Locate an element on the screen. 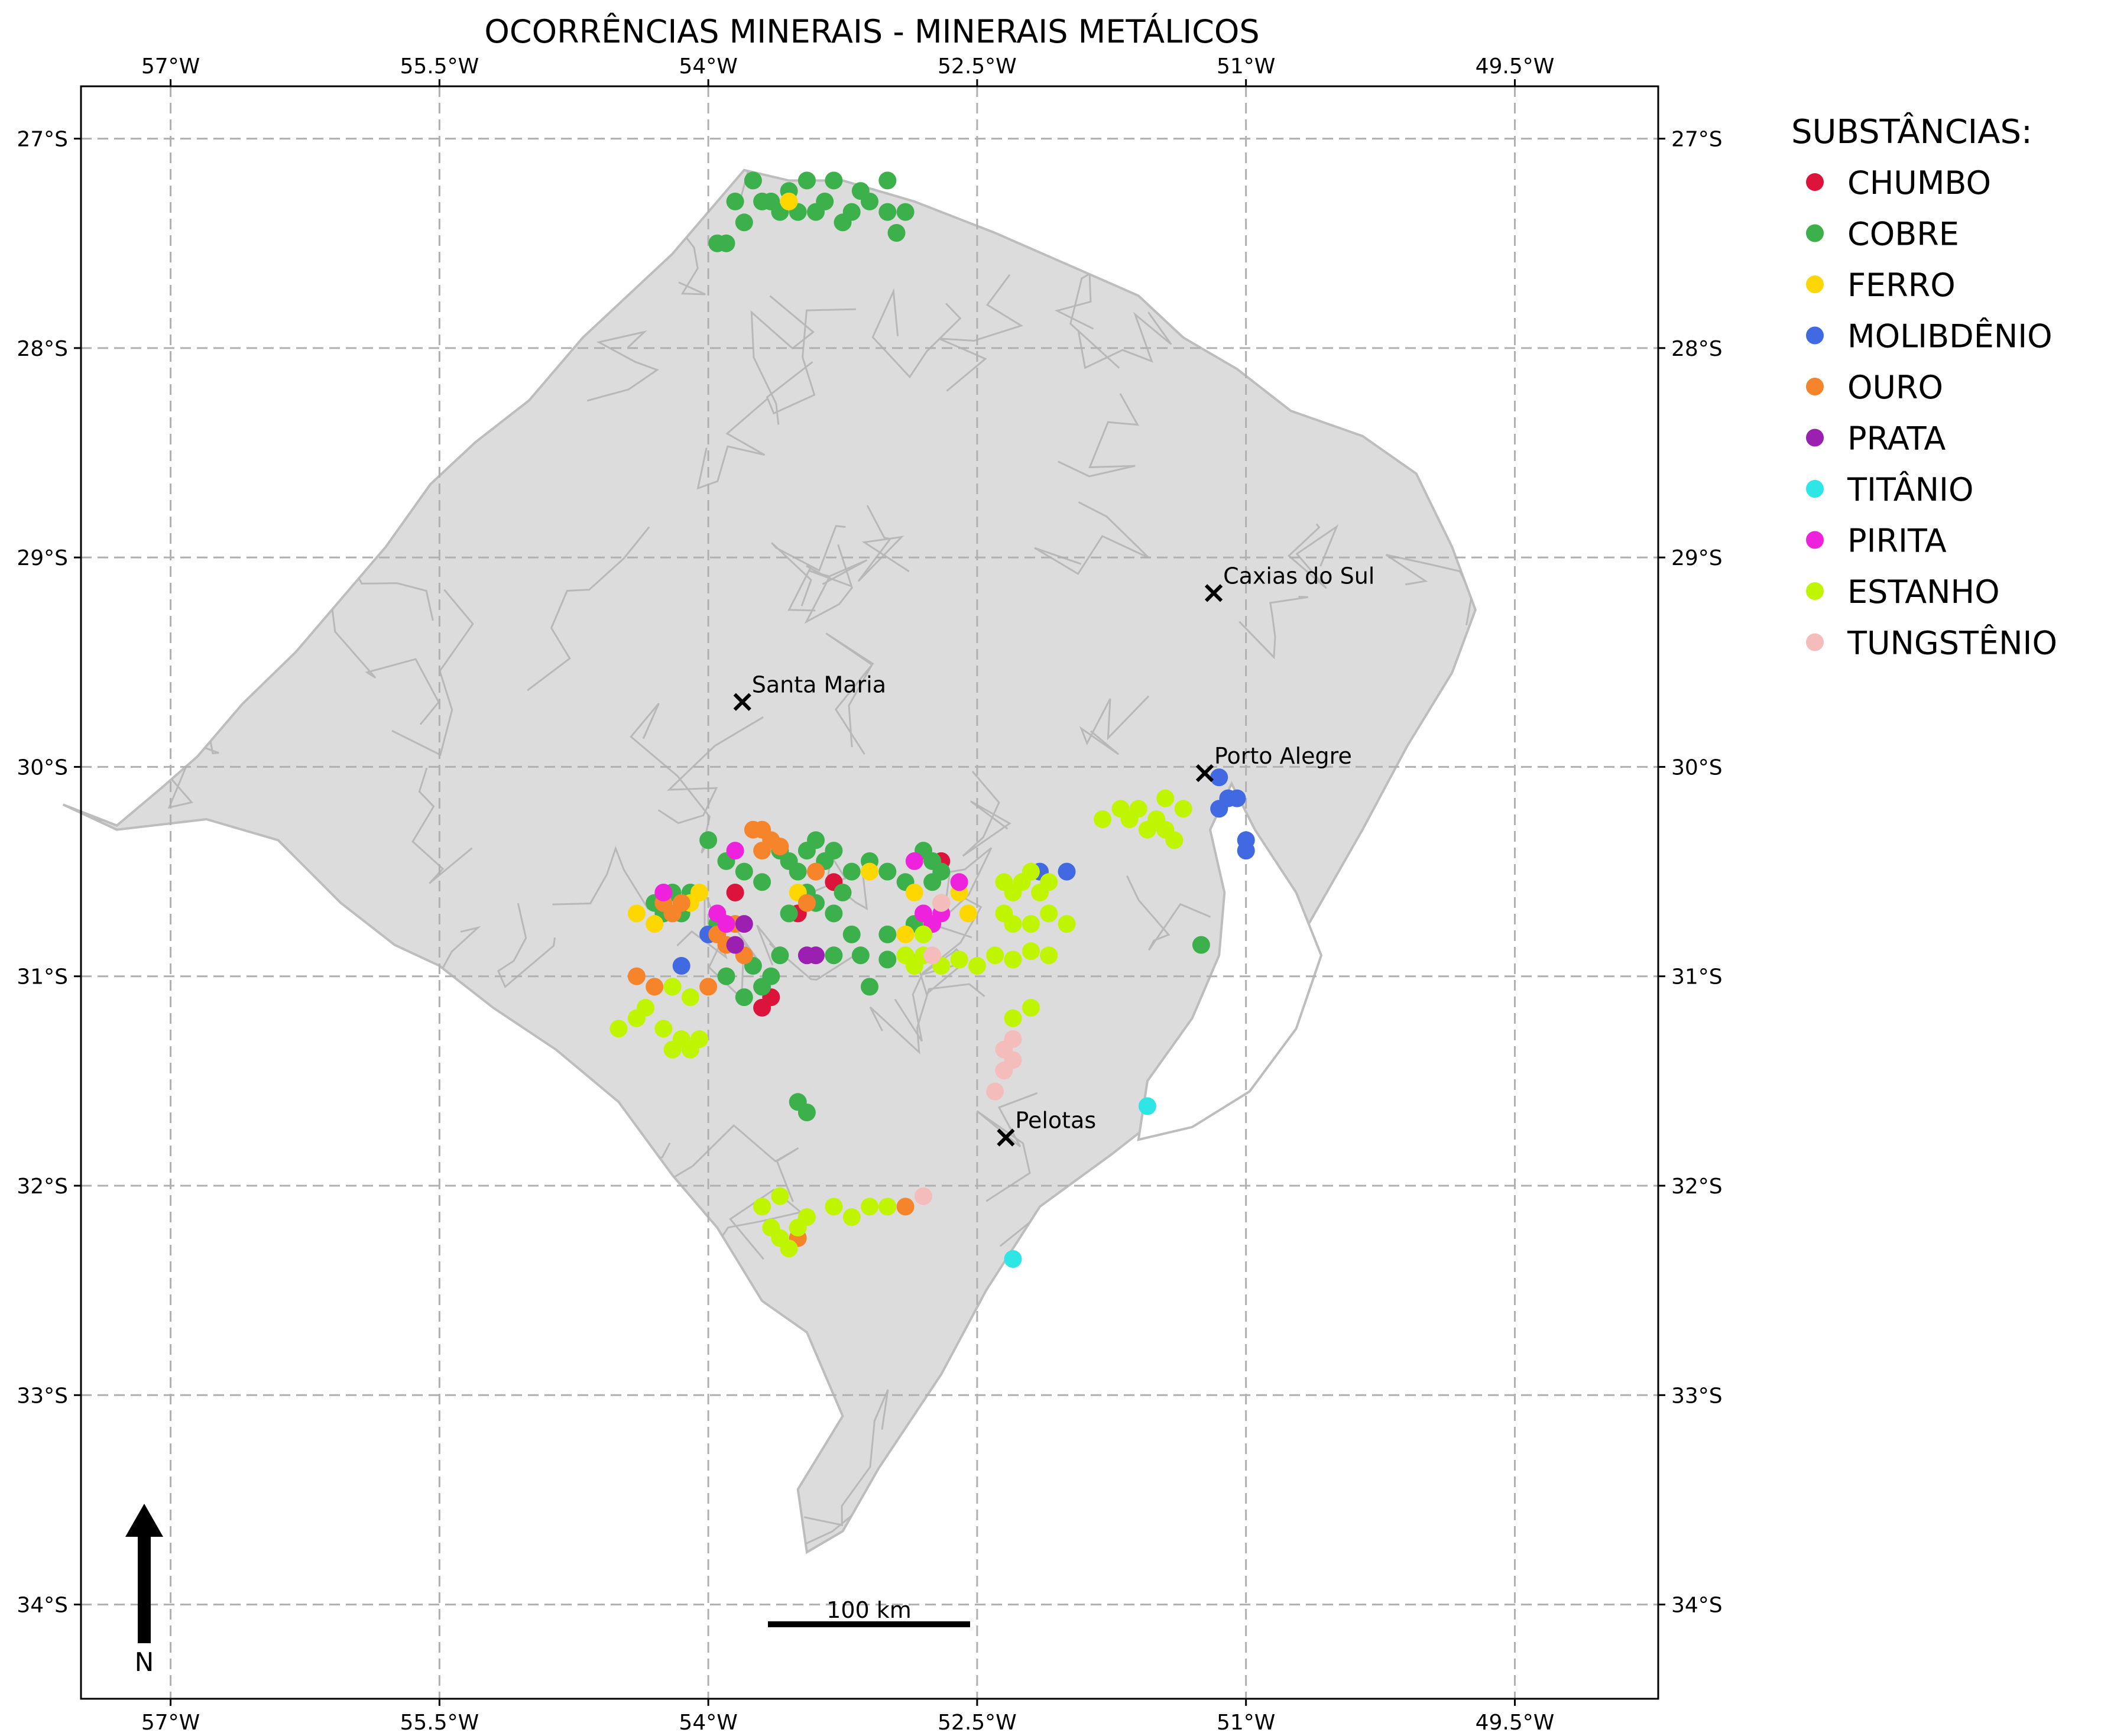 The height and width of the screenshot is (1736, 2101). x-tick-label-bottom: 57°W is located at coordinates (170, 1723).